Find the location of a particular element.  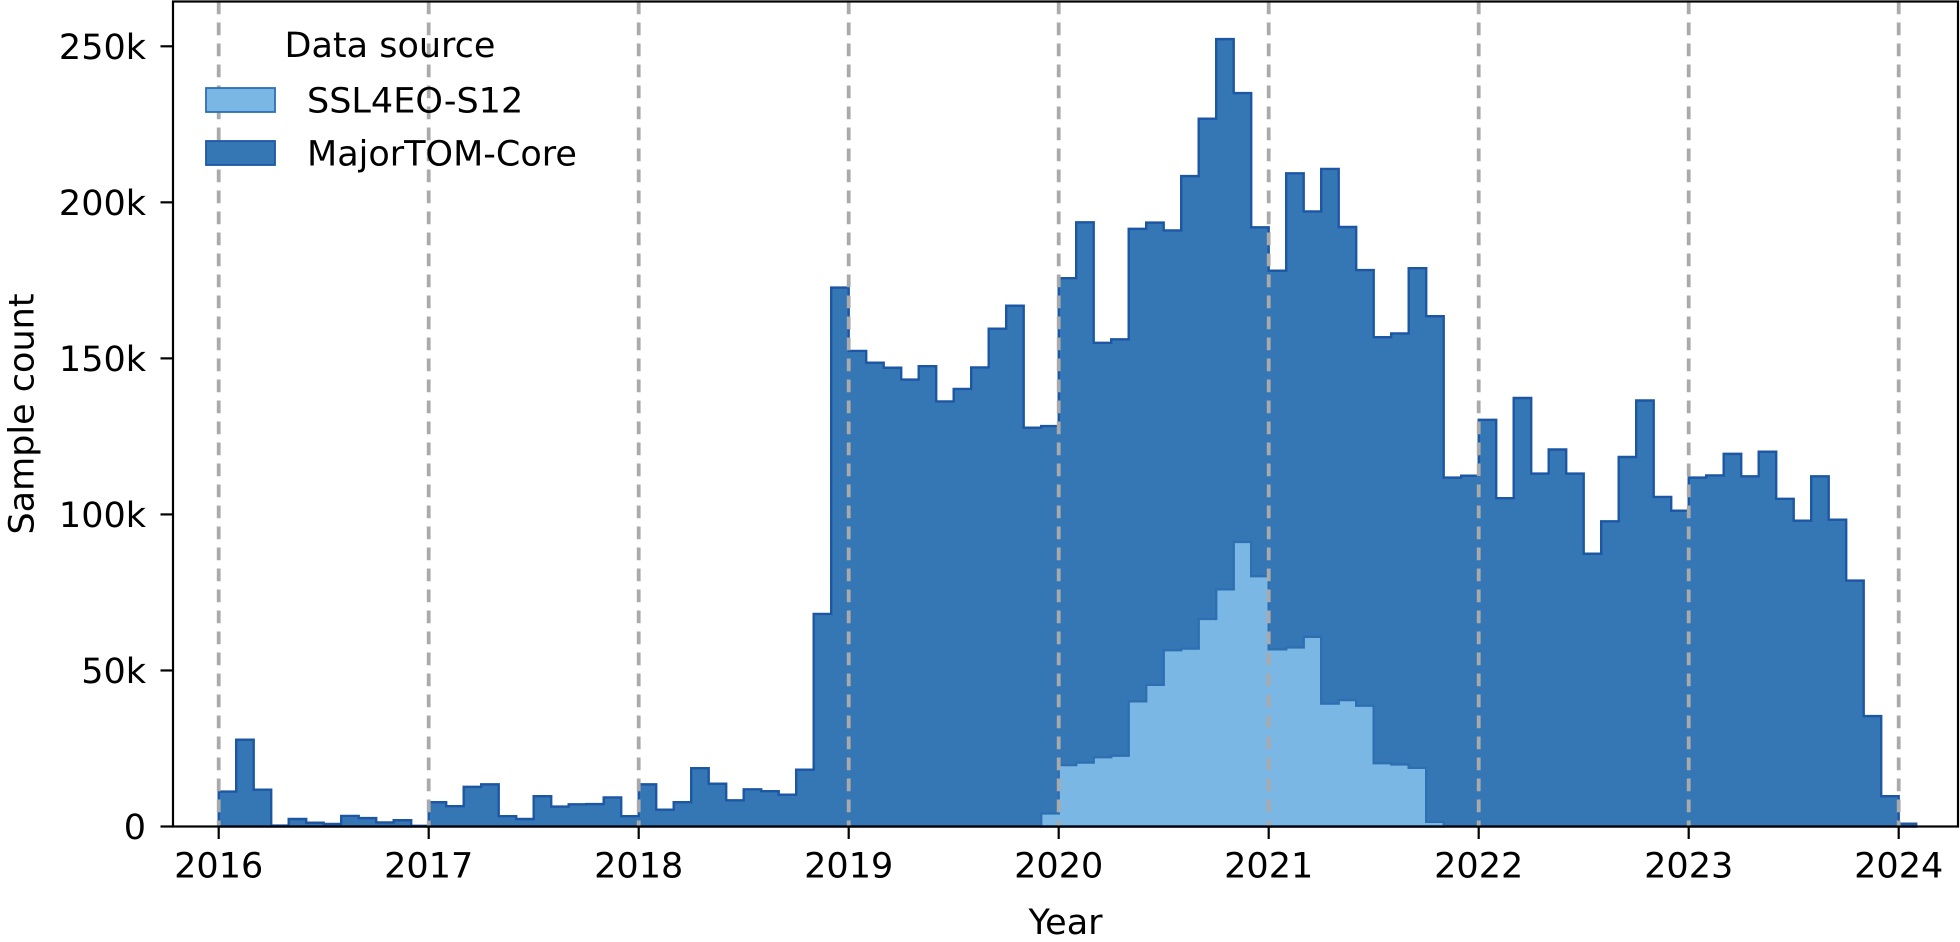

y-tick-label: 250k is located at coordinates (103, 48).